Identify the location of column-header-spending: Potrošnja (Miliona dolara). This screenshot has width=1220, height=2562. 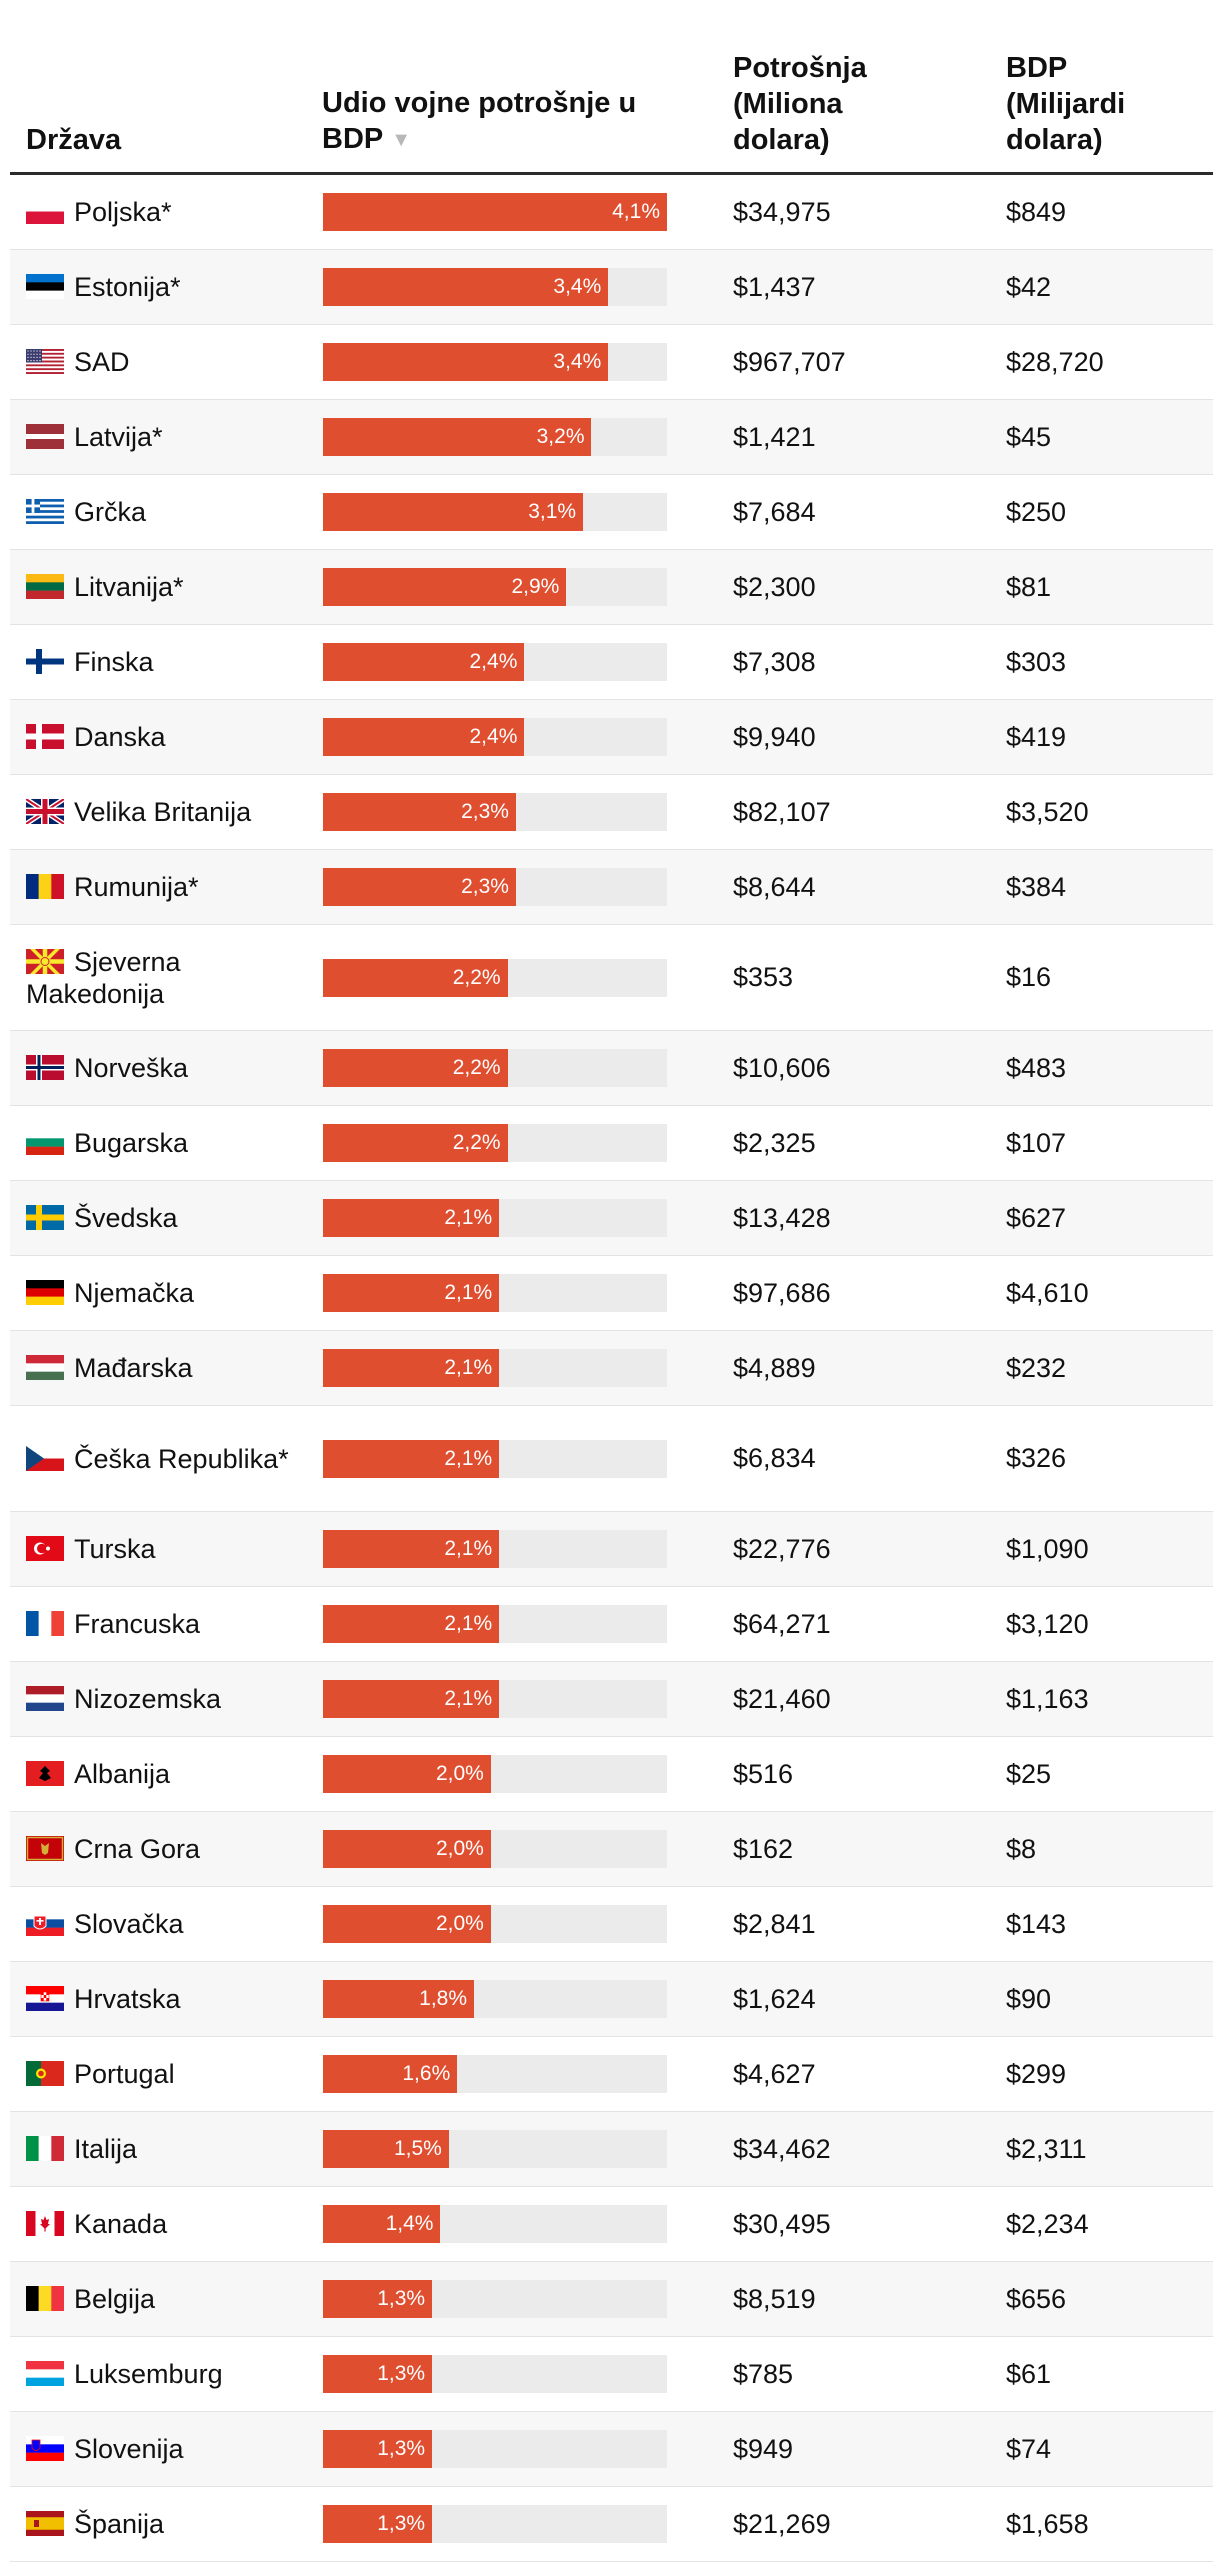
(800, 104).